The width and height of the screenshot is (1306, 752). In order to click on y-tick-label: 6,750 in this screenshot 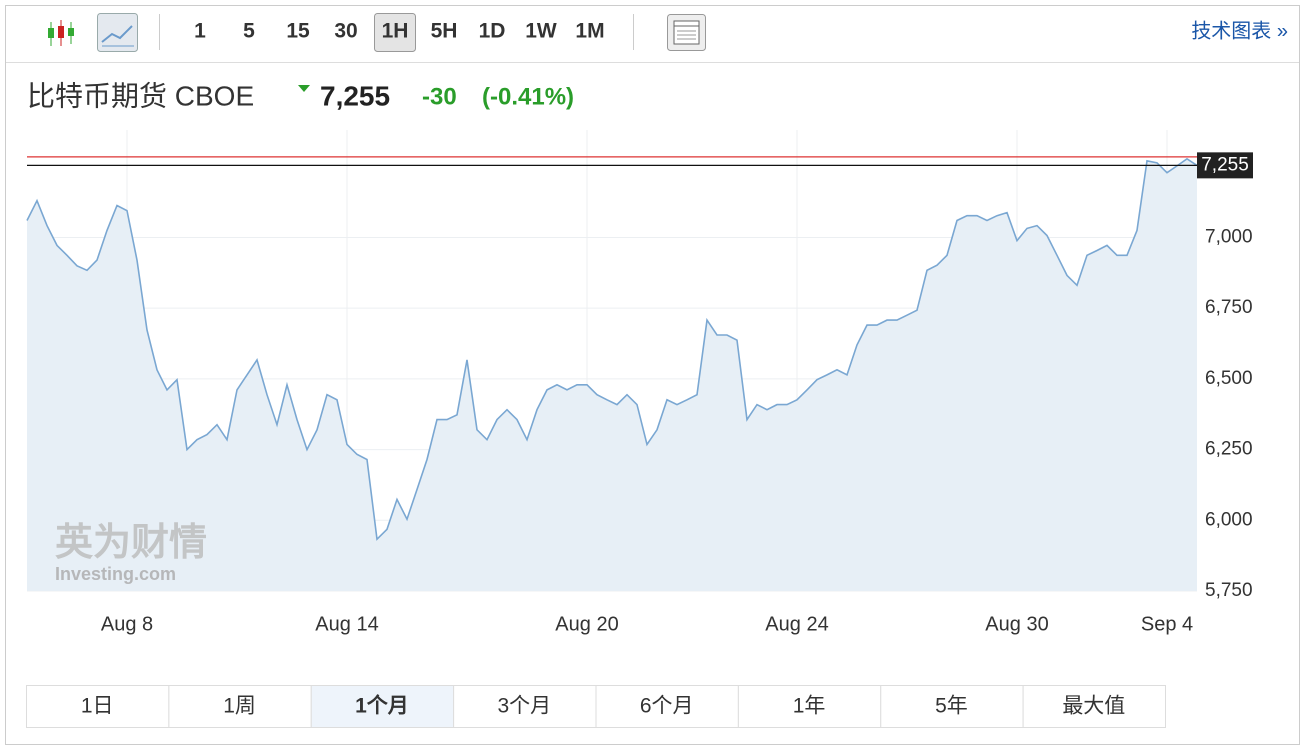, I will do `click(1229, 307)`.